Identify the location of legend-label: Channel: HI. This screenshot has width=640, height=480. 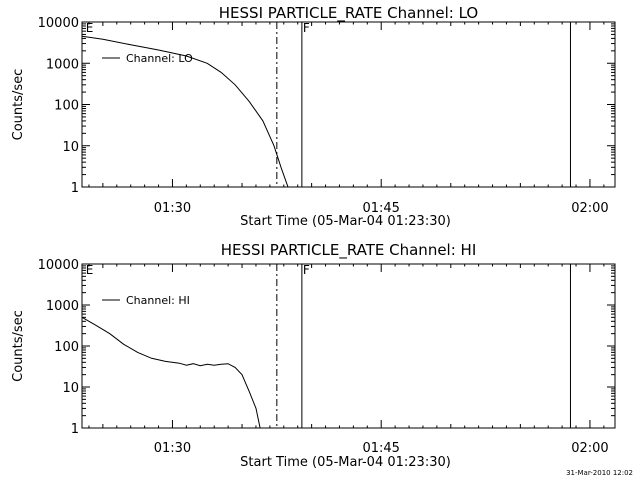
(158, 300).